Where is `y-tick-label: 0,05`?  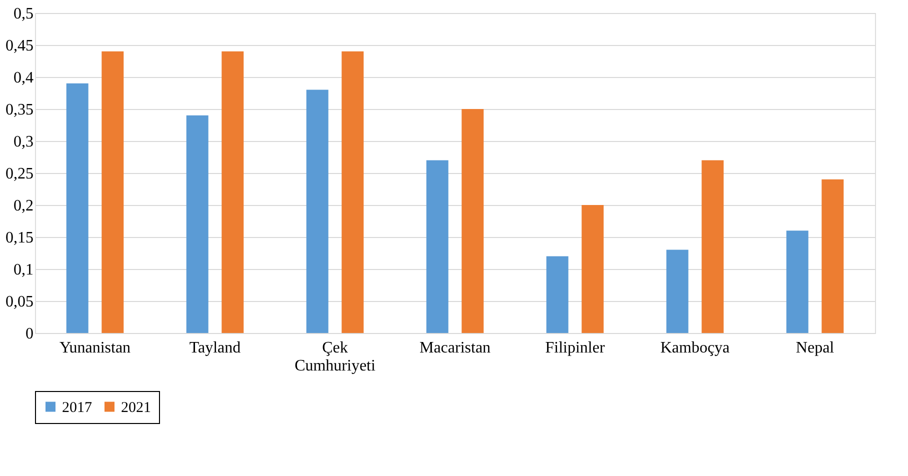 y-tick-label: 0,05 is located at coordinates (20, 302).